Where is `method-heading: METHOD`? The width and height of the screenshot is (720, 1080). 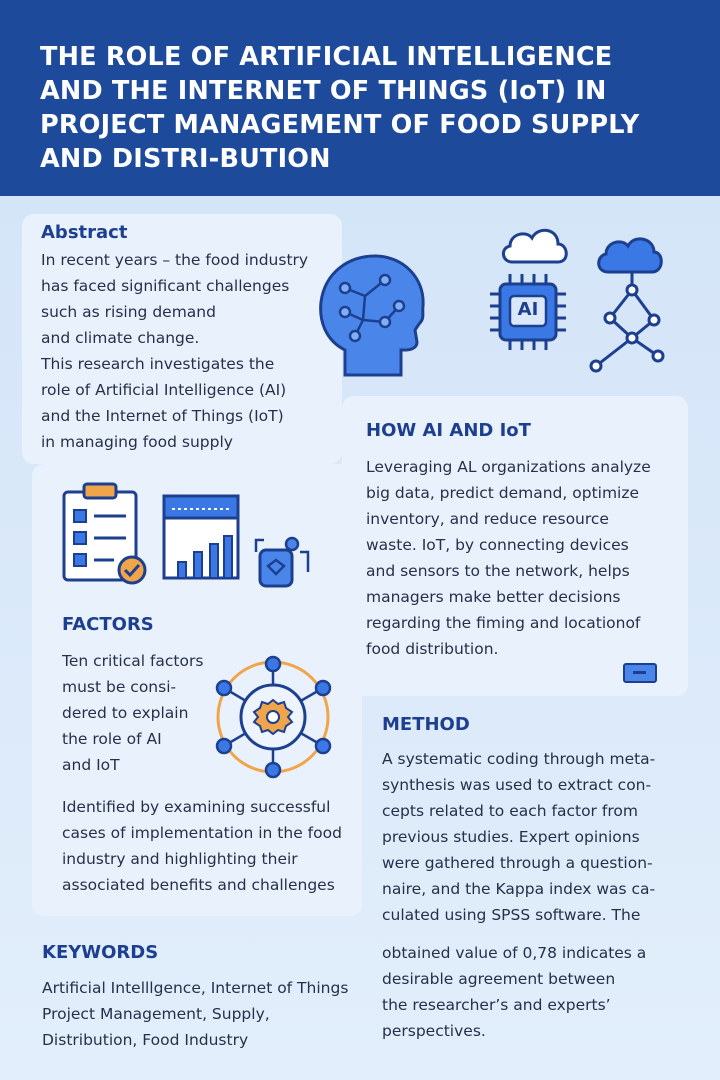 method-heading: METHOD is located at coordinates (426, 724).